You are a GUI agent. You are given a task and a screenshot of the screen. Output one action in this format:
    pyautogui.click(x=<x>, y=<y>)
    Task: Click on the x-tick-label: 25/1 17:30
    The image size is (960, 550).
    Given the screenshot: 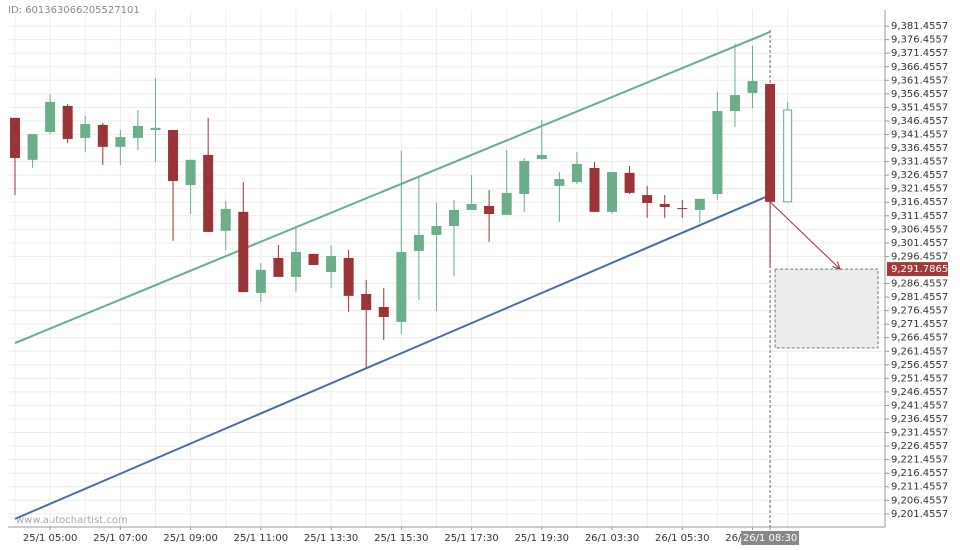 What is the action you would take?
    pyautogui.click(x=471, y=538)
    